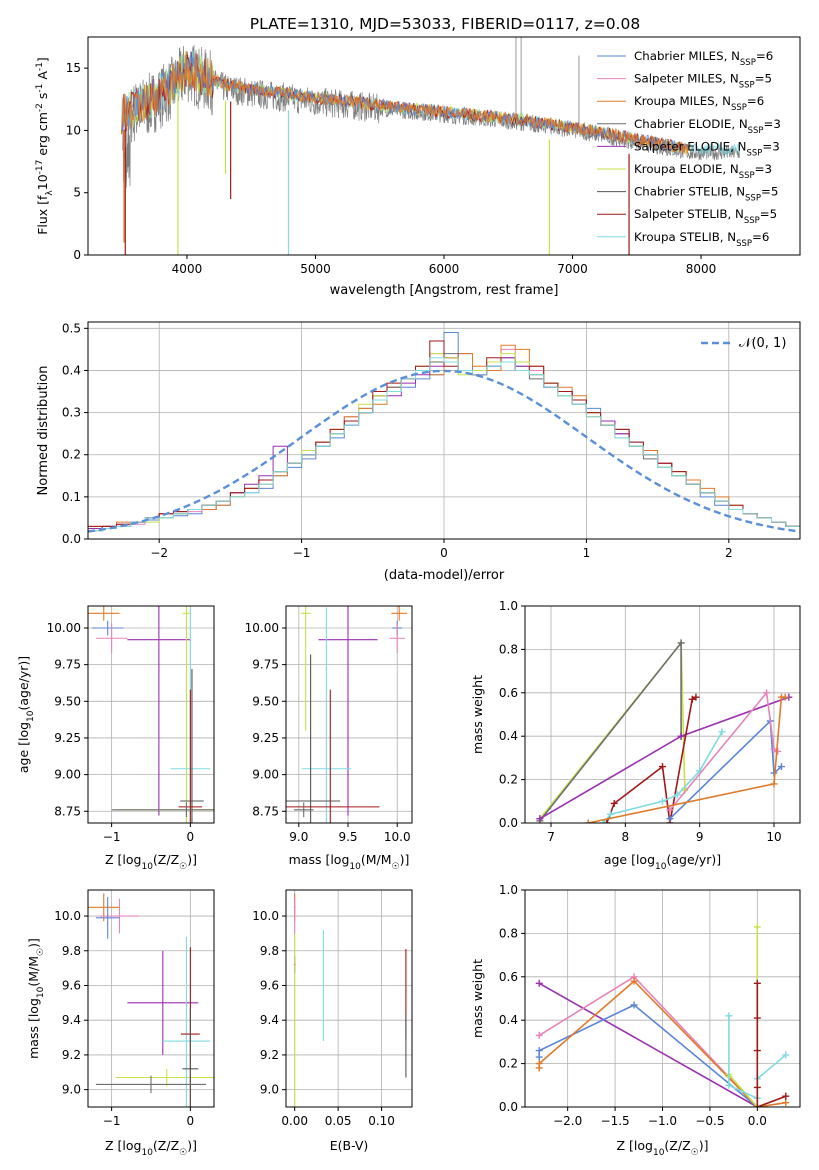  I want to click on x-tick-label: 9.0, so click(298, 837).